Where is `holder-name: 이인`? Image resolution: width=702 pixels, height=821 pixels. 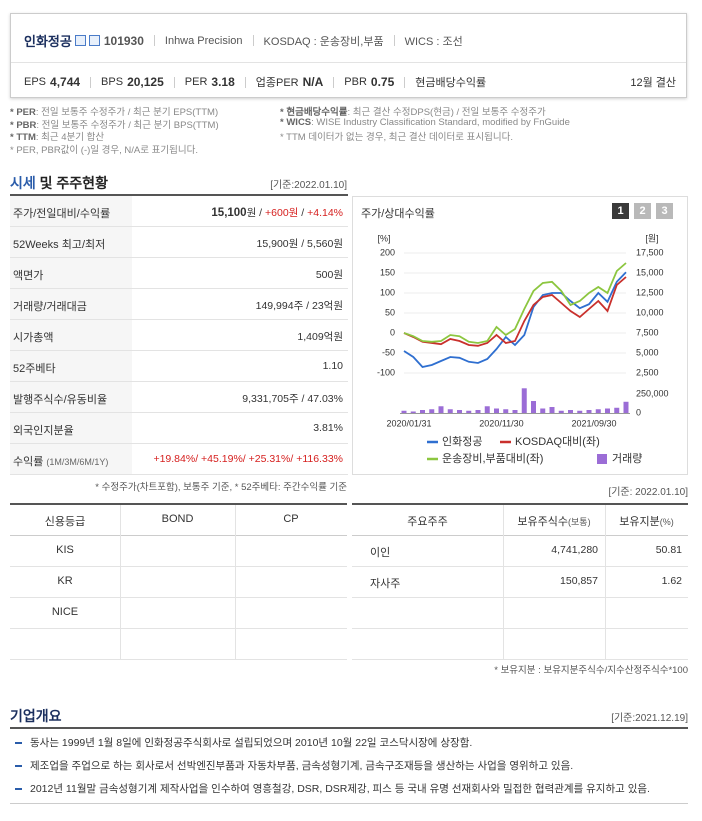 holder-name: 이인 is located at coordinates (380, 553).